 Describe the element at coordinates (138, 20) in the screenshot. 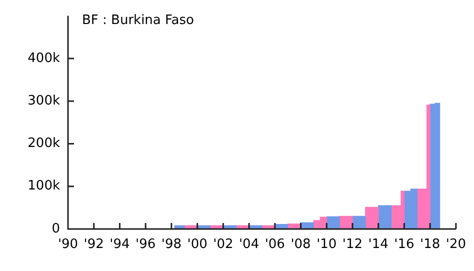

I see `chart-title: BF : Burkina Faso` at that location.